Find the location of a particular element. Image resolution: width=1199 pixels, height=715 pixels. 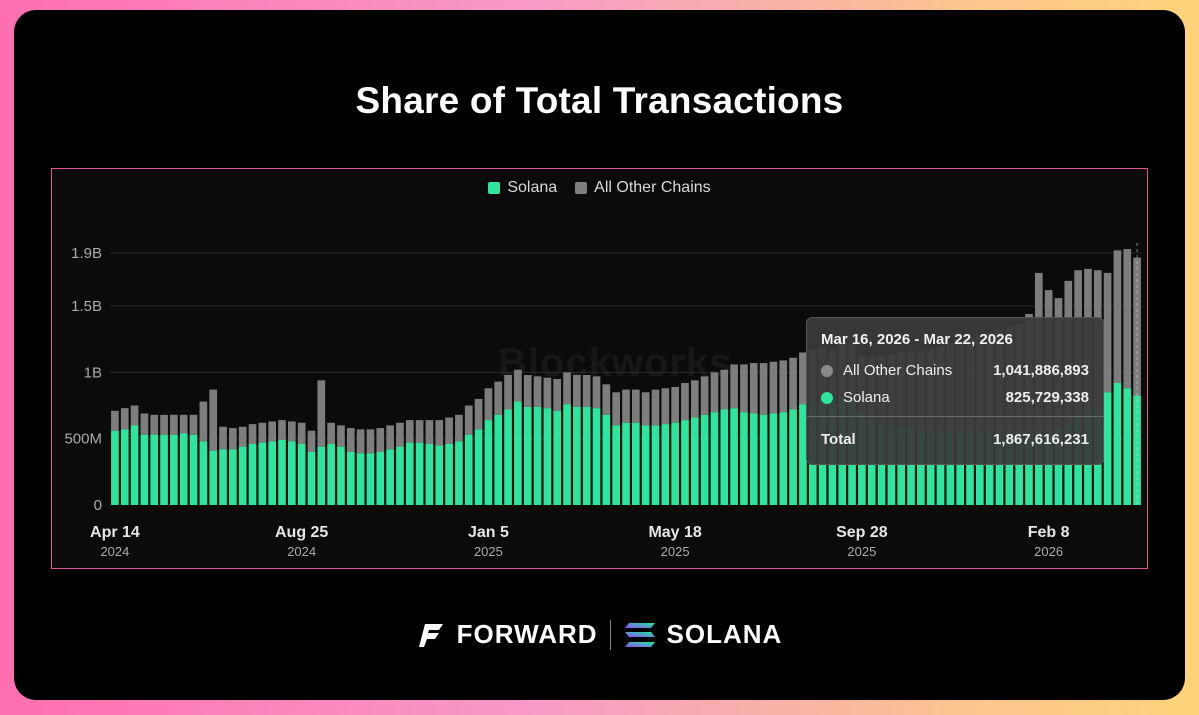

y-tick-label: 1.9B is located at coordinates (86, 253).